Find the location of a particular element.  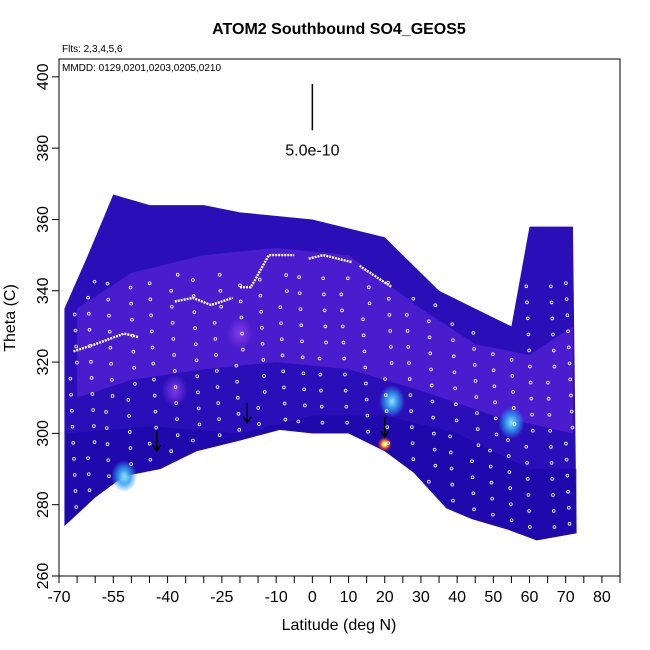

x-tick-label: 20 is located at coordinates (385, 597).